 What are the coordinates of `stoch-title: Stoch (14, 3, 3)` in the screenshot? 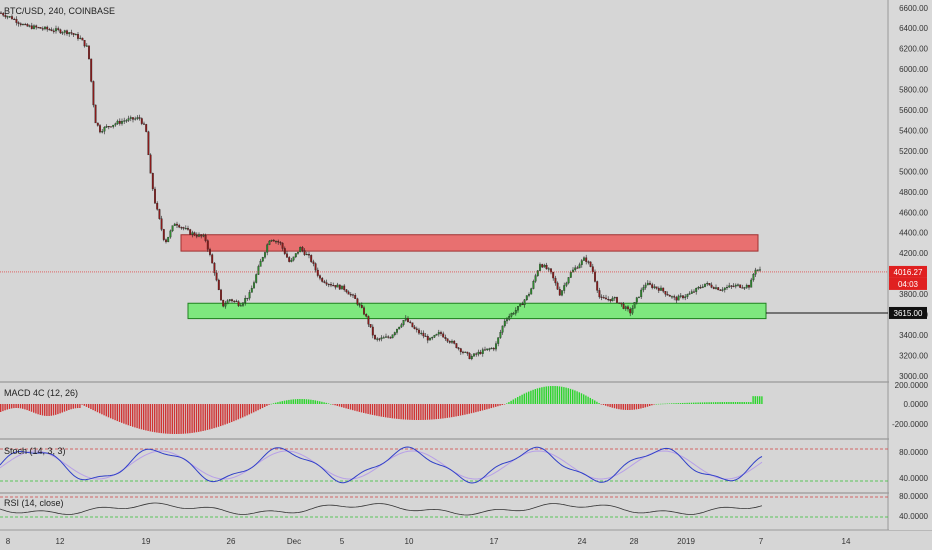 It's located at (35, 451).